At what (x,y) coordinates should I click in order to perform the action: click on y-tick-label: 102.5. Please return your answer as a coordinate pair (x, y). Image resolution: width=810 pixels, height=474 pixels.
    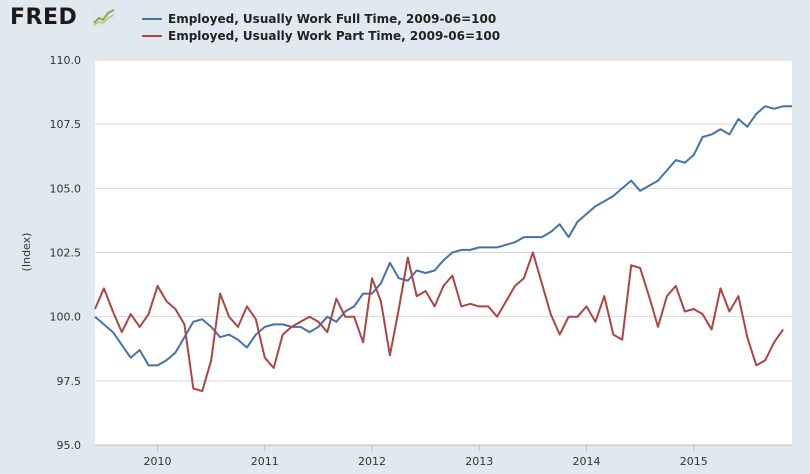
    Looking at the image, I should click on (66, 253).